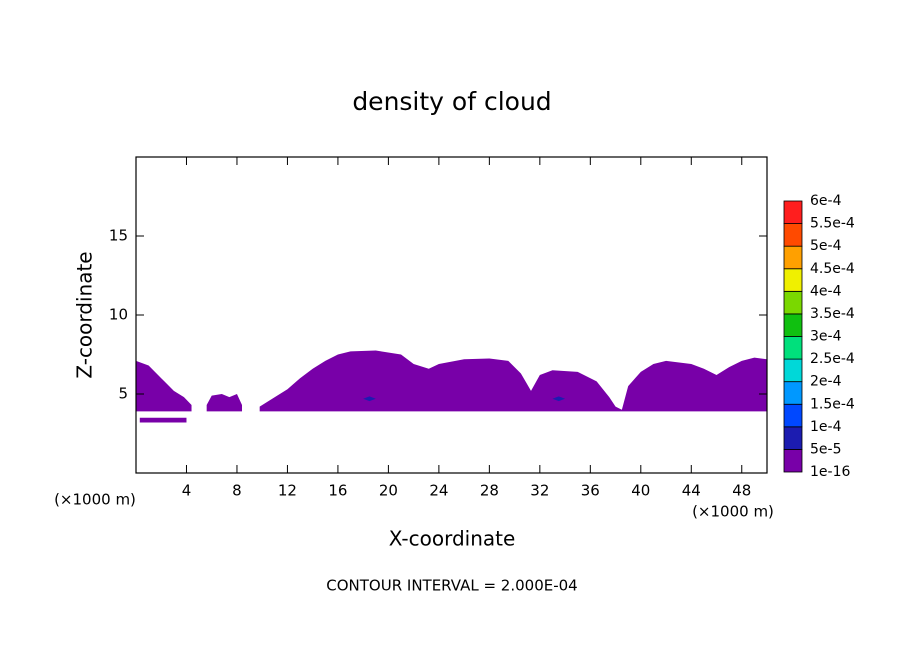 The height and width of the screenshot is (654, 904). Describe the element at coordinates (826, 337) in the screenshot. I see `colorbar-label: 3e-4` at that location.